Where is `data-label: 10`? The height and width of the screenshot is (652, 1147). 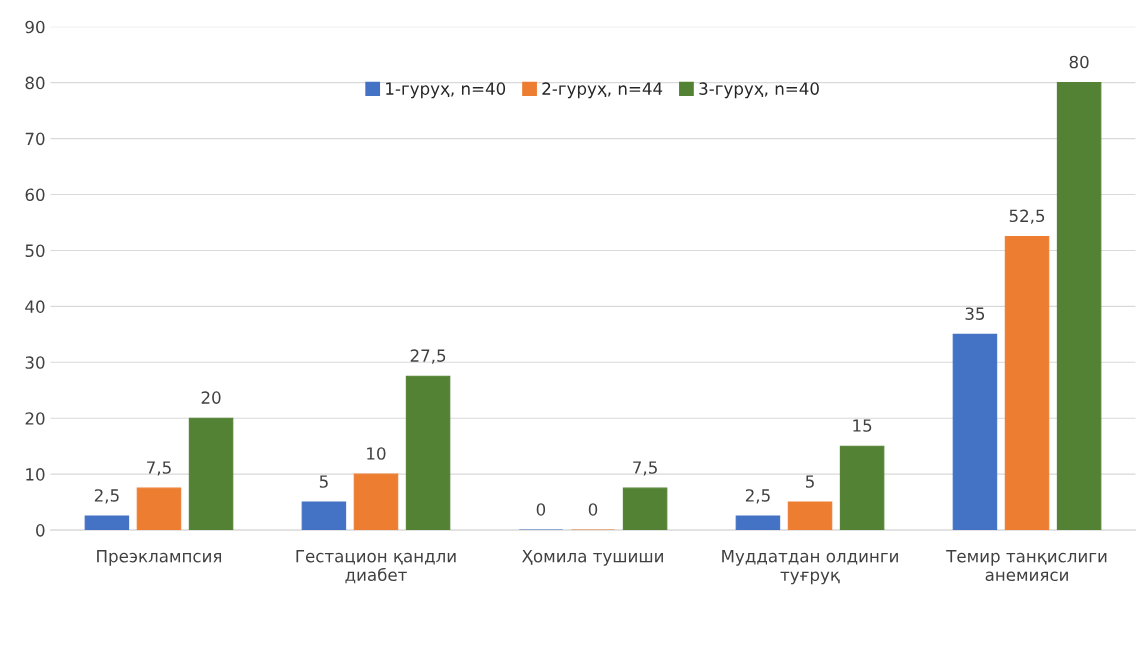 data-label: 10 is located at coordinates (376, 453).